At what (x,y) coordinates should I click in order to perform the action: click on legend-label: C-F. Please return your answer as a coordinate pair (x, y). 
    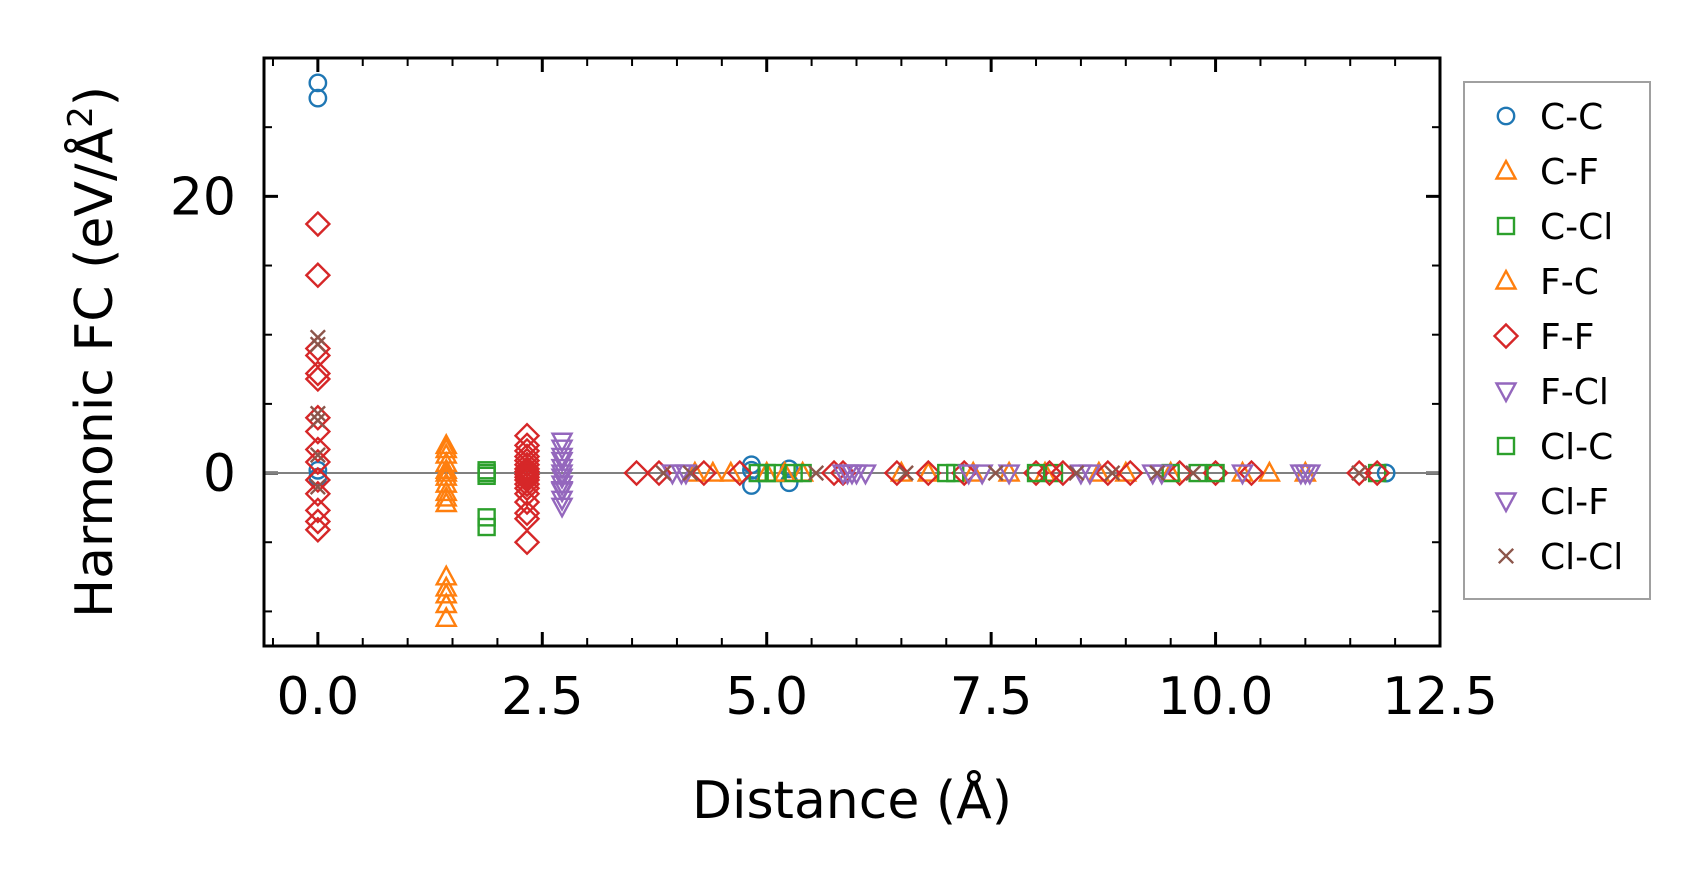
    Looking at the image, I should click on (1569, 172).